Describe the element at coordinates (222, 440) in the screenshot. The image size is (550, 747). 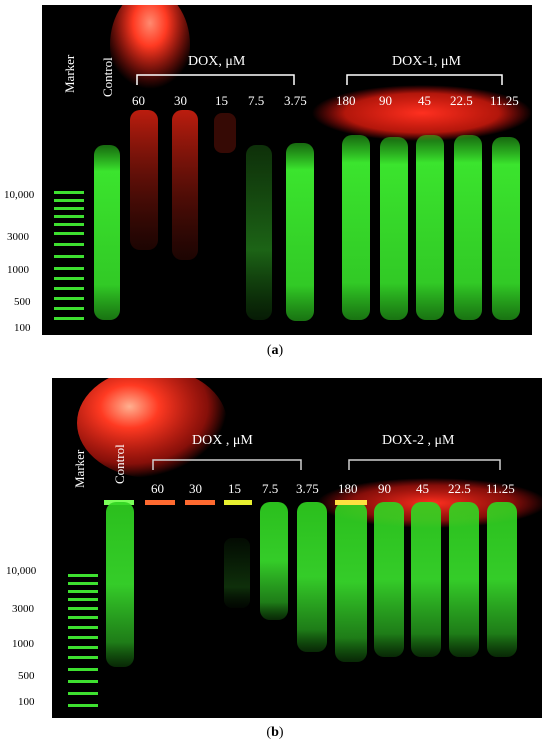
I see `group1-label: DOX , μM` at that location.